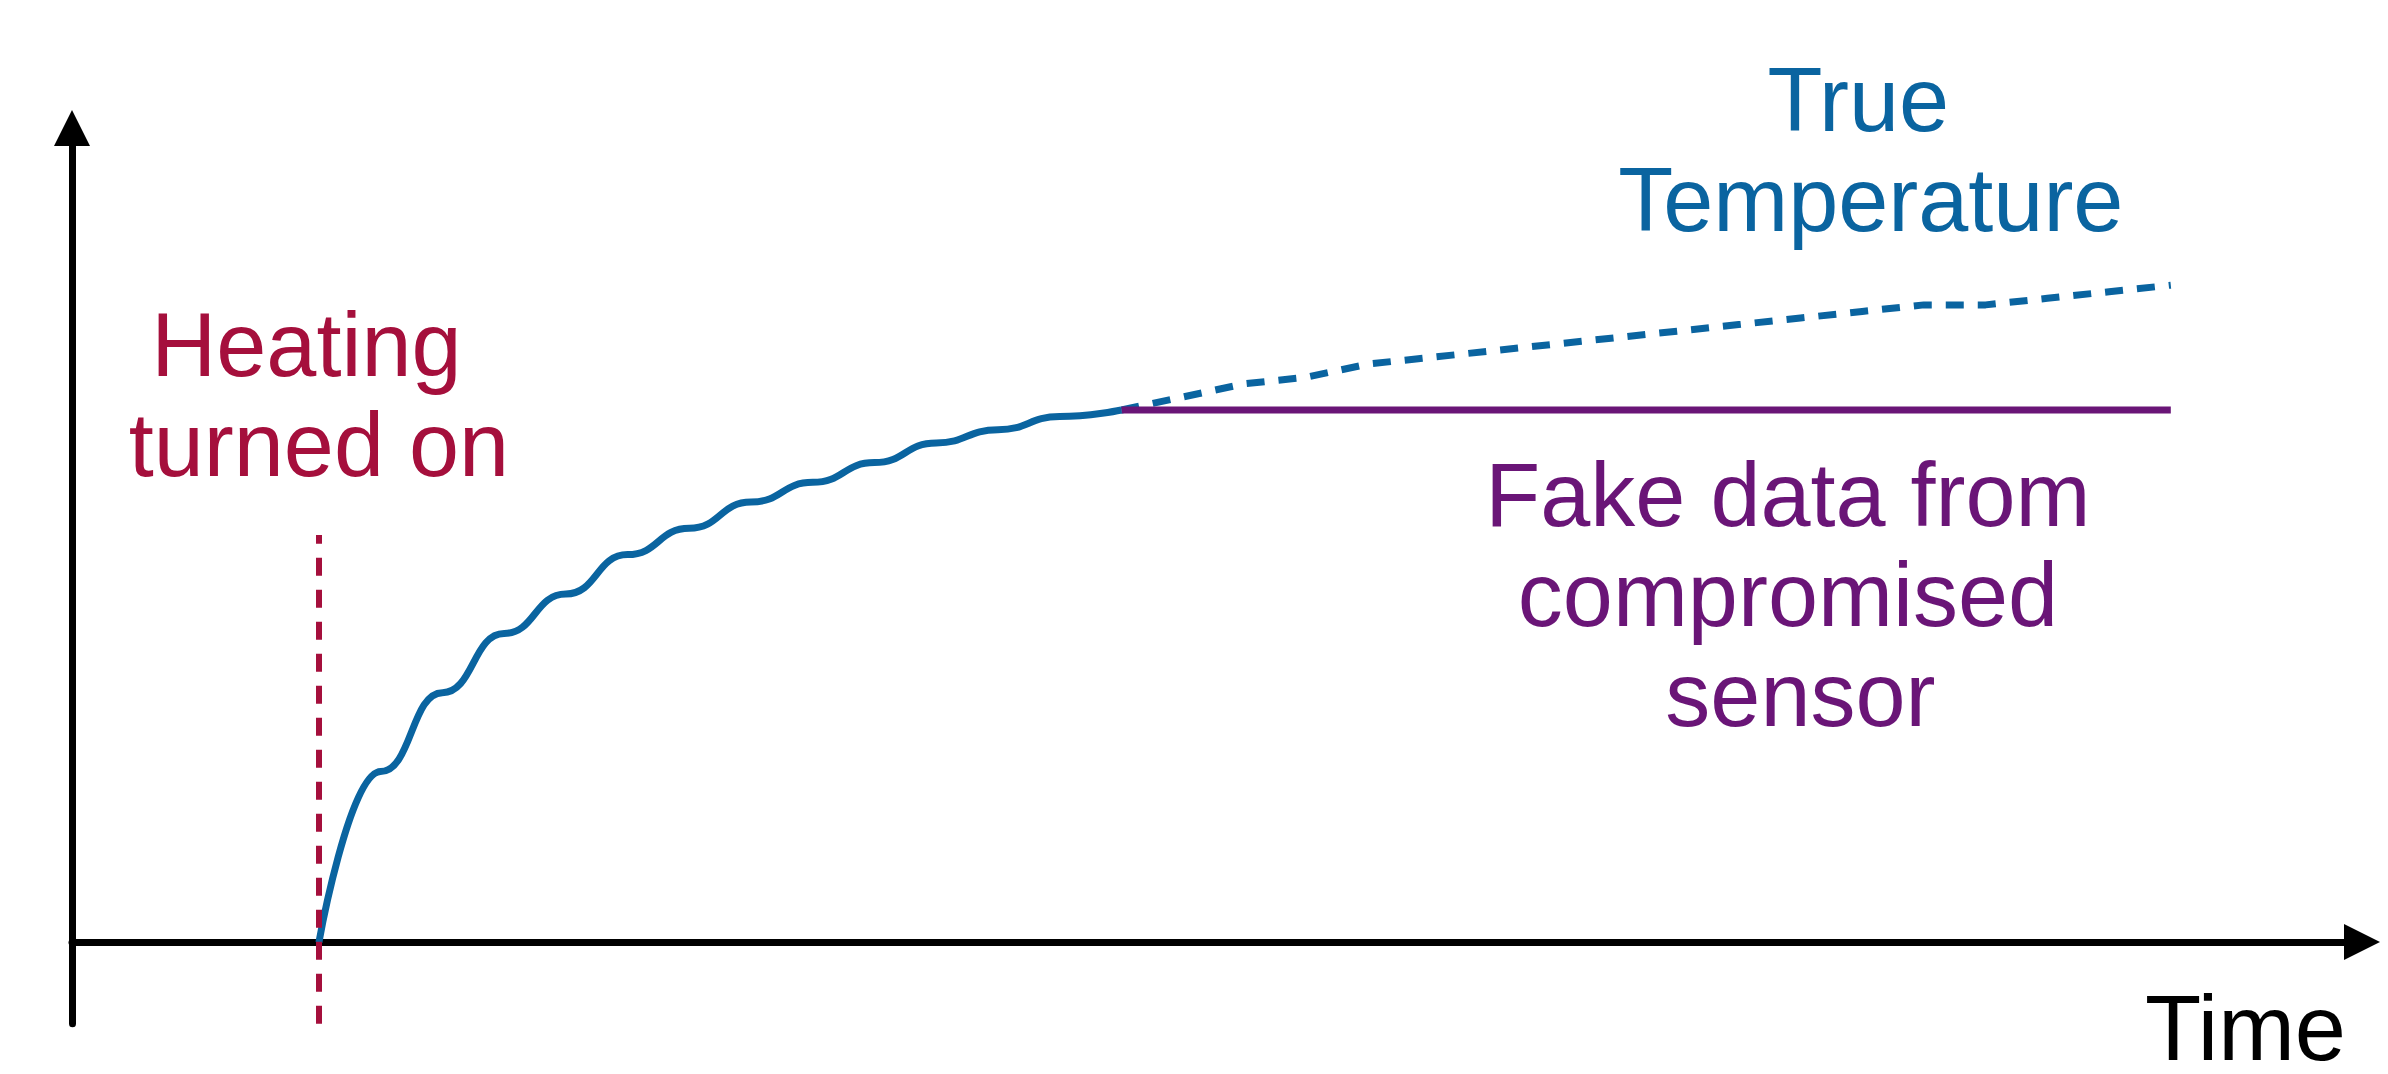 The width and height of the screenshot is (2388, 1074). I want to click on x-axis-title: Time, so click(2245, 1025).